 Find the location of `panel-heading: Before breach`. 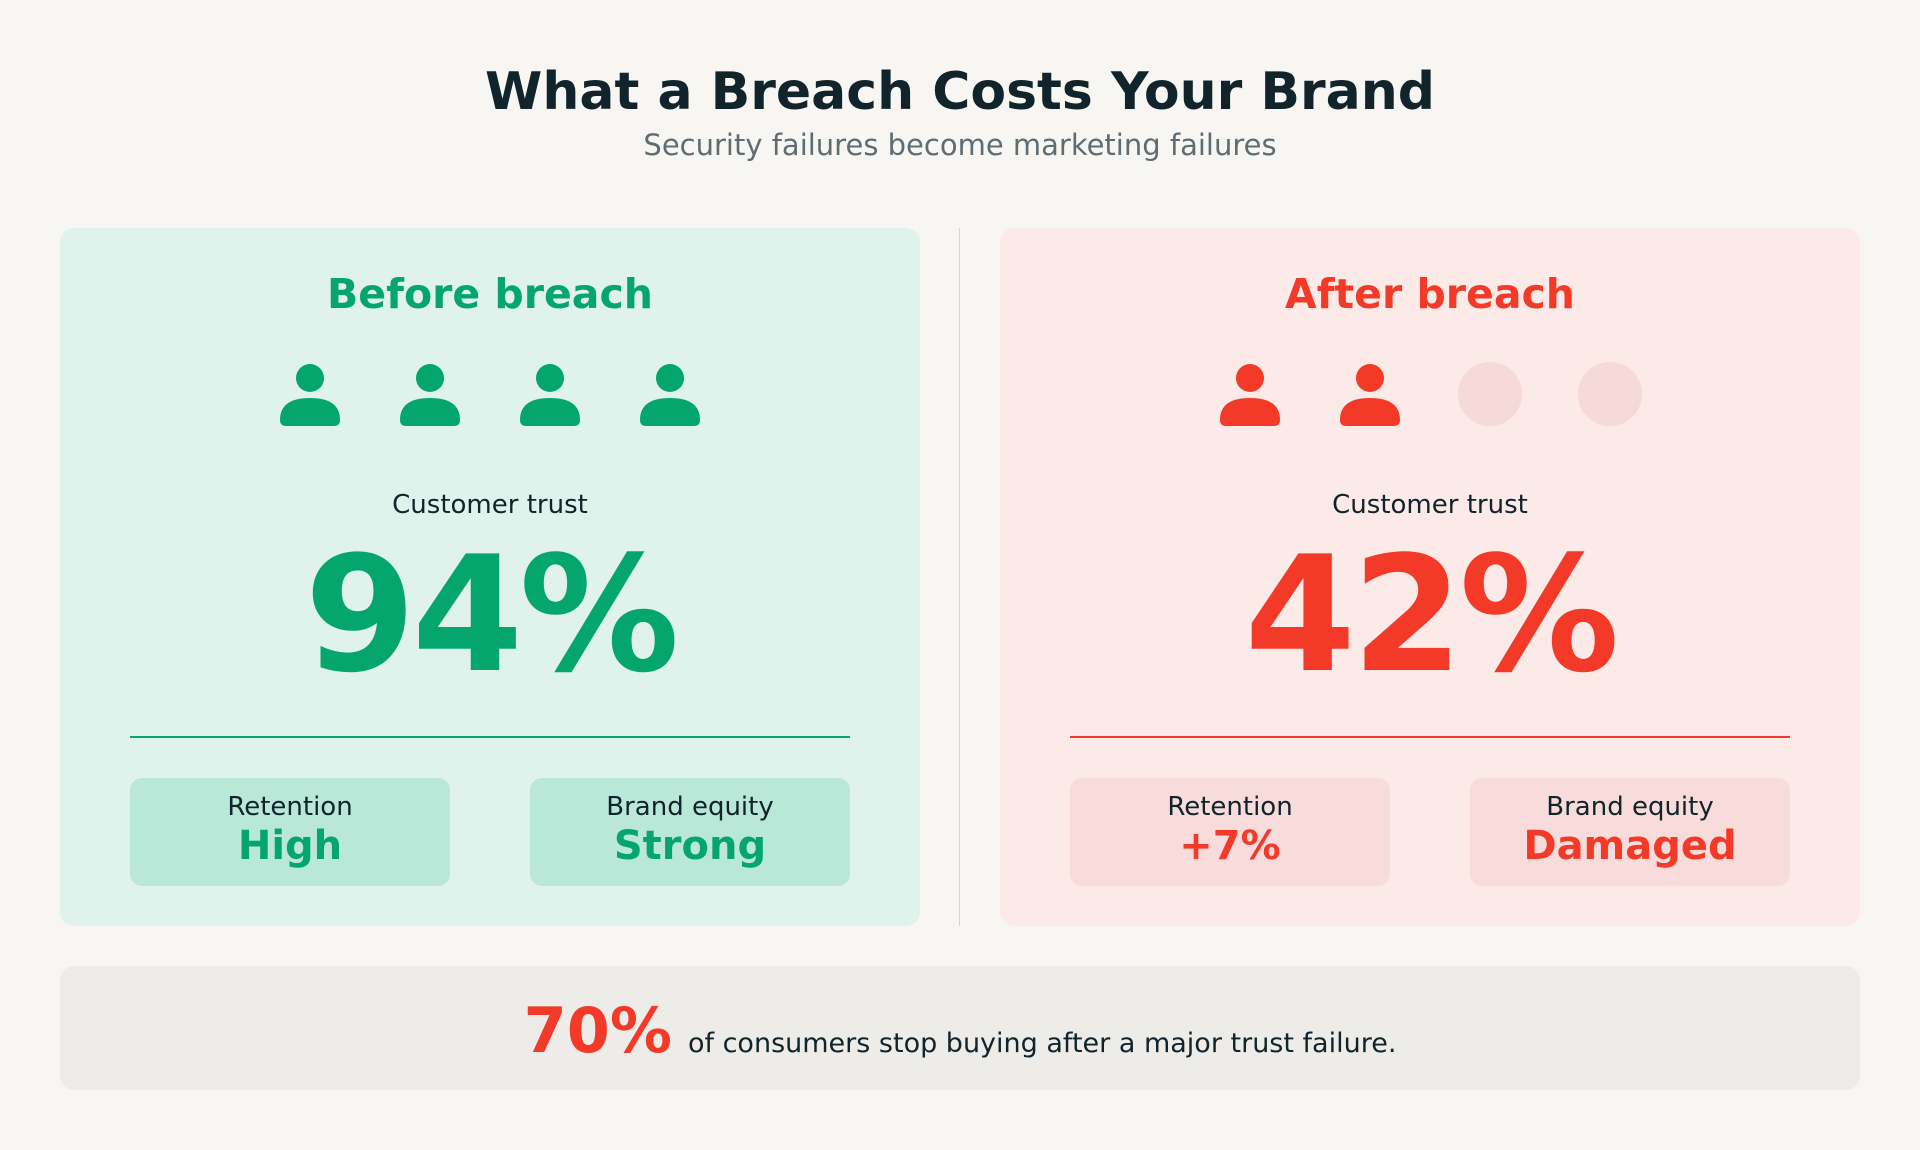

panel-heading: Before breach is located at coordinates (490, 294).